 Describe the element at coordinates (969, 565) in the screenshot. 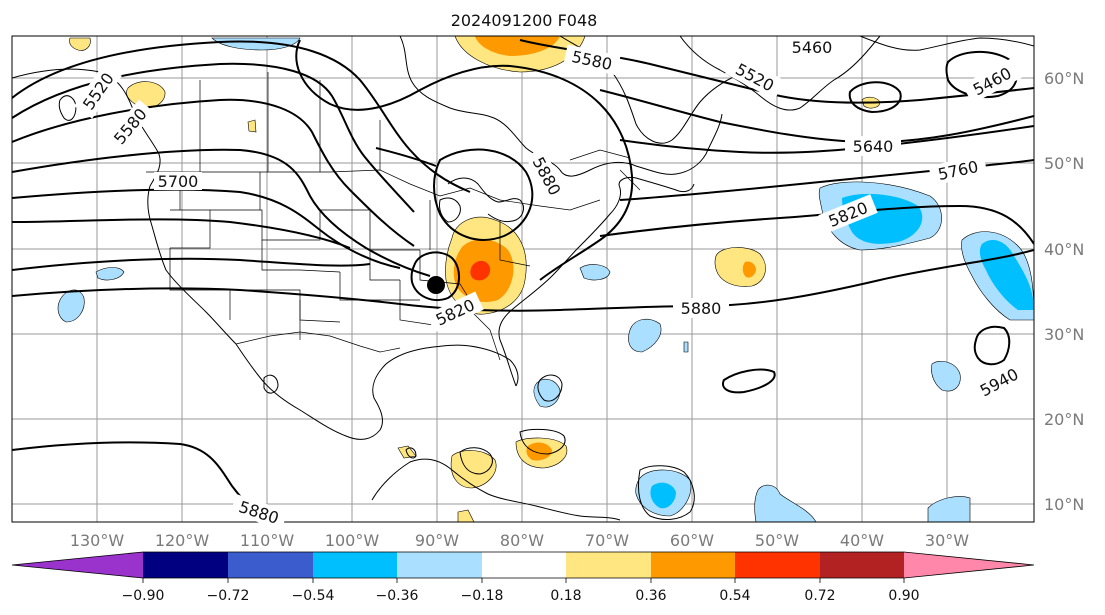

I see `colorbar-extend-high` at that location.